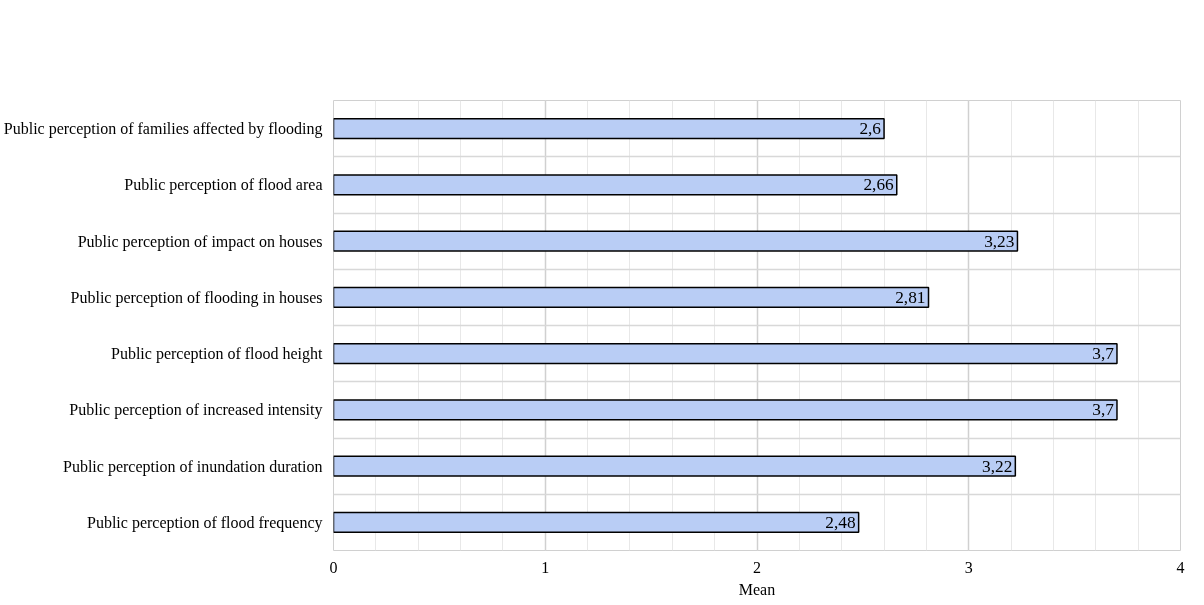 The width and height of the screenshot is (1204, 605). What do you see at coordinates (999, 241) in the screenshot?
I see `data-label: 3,23` at bounding box center [999, 241].